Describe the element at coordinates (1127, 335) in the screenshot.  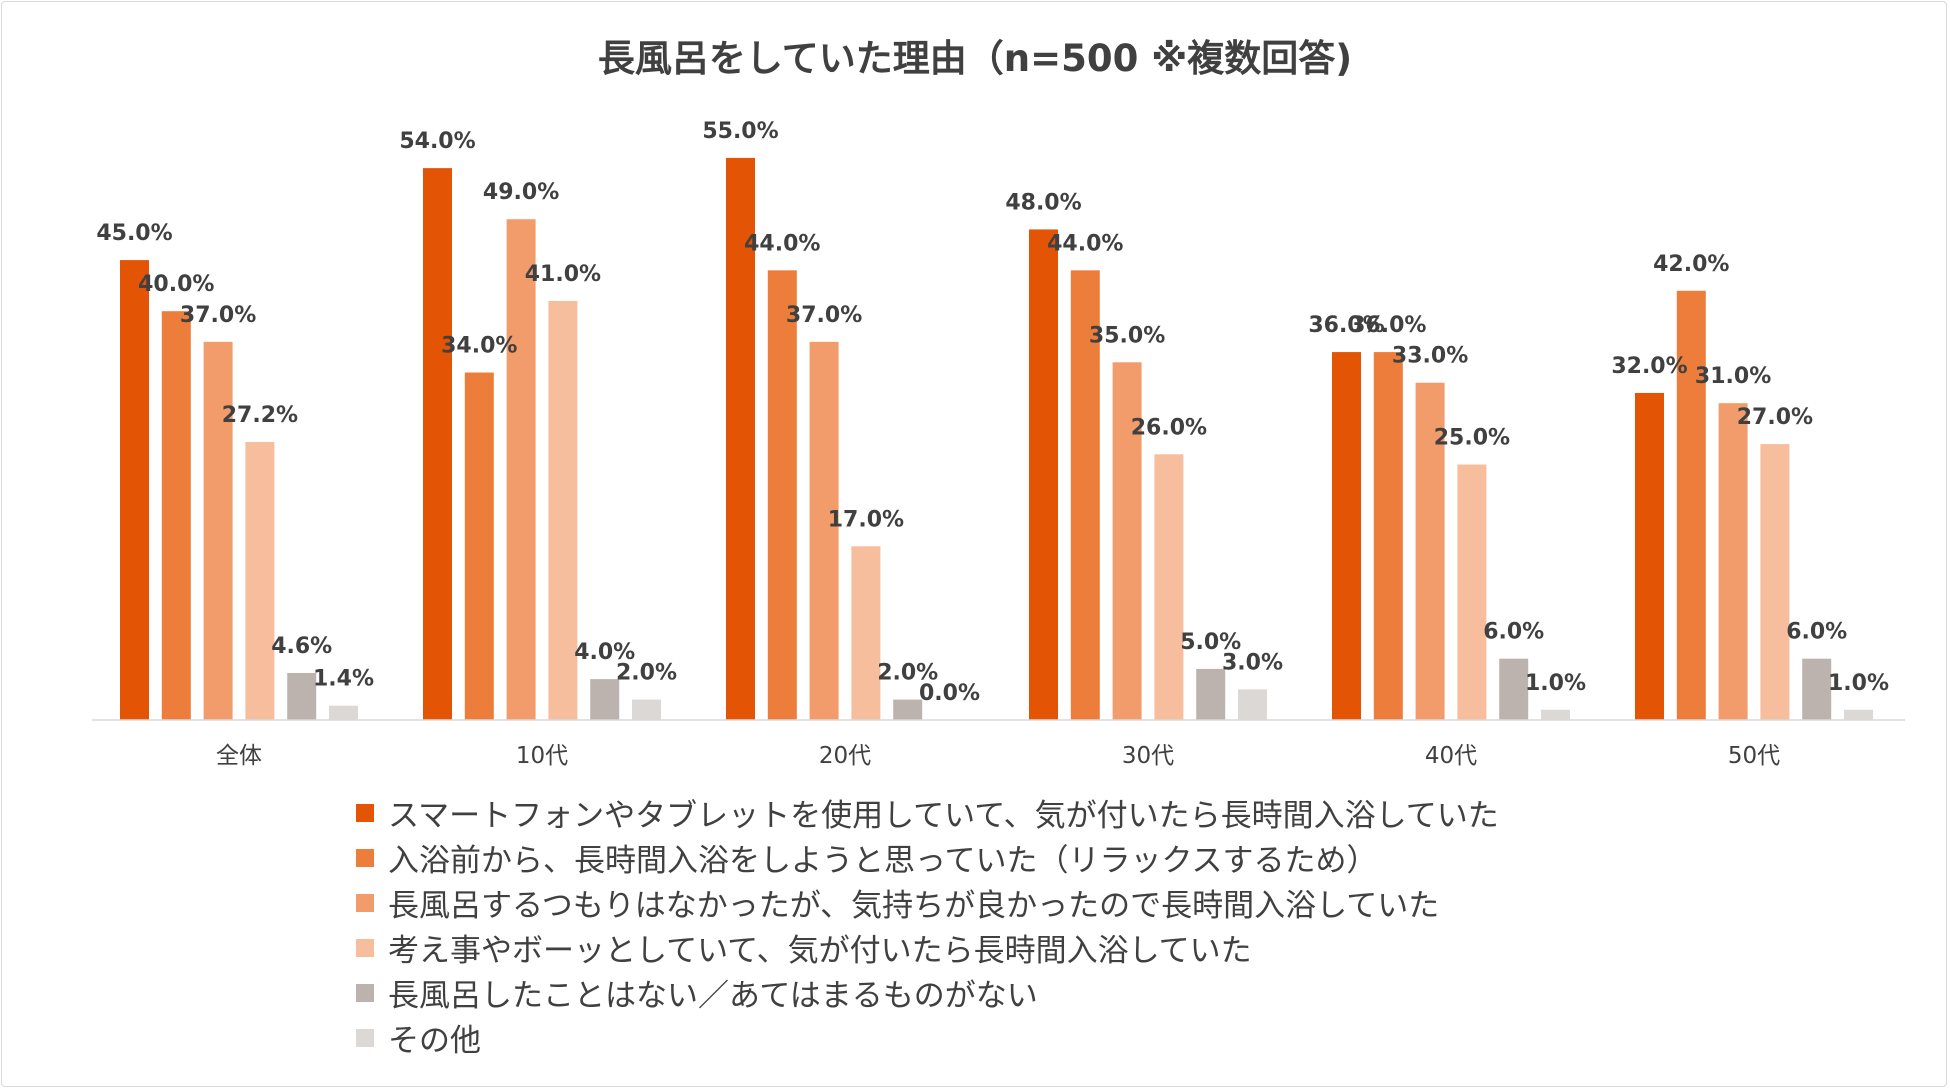
I see `data-label: 35.0%` at that location.